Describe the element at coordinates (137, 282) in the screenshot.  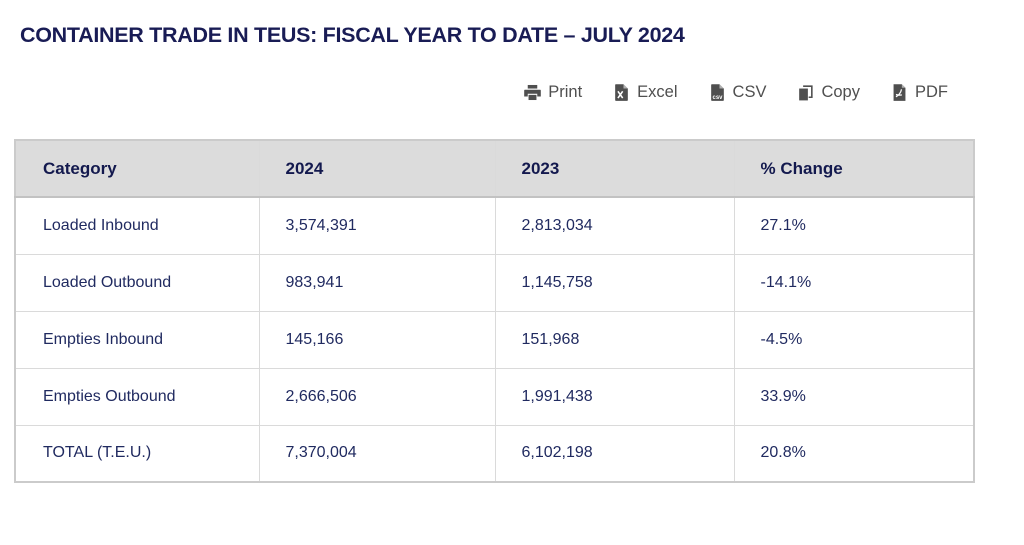
I see `cell-category: Loaded Outbound` at that location.